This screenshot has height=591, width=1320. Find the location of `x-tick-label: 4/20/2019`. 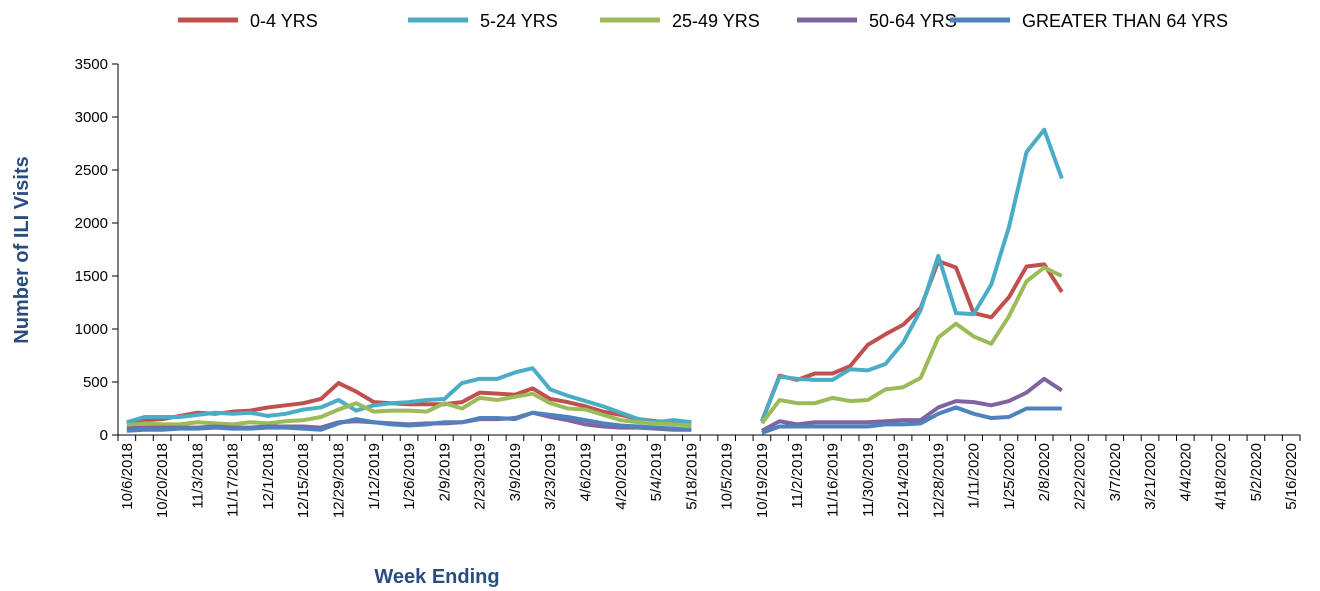

x-tick-label: 4/20/2019 is located at coordinates (621, 476).